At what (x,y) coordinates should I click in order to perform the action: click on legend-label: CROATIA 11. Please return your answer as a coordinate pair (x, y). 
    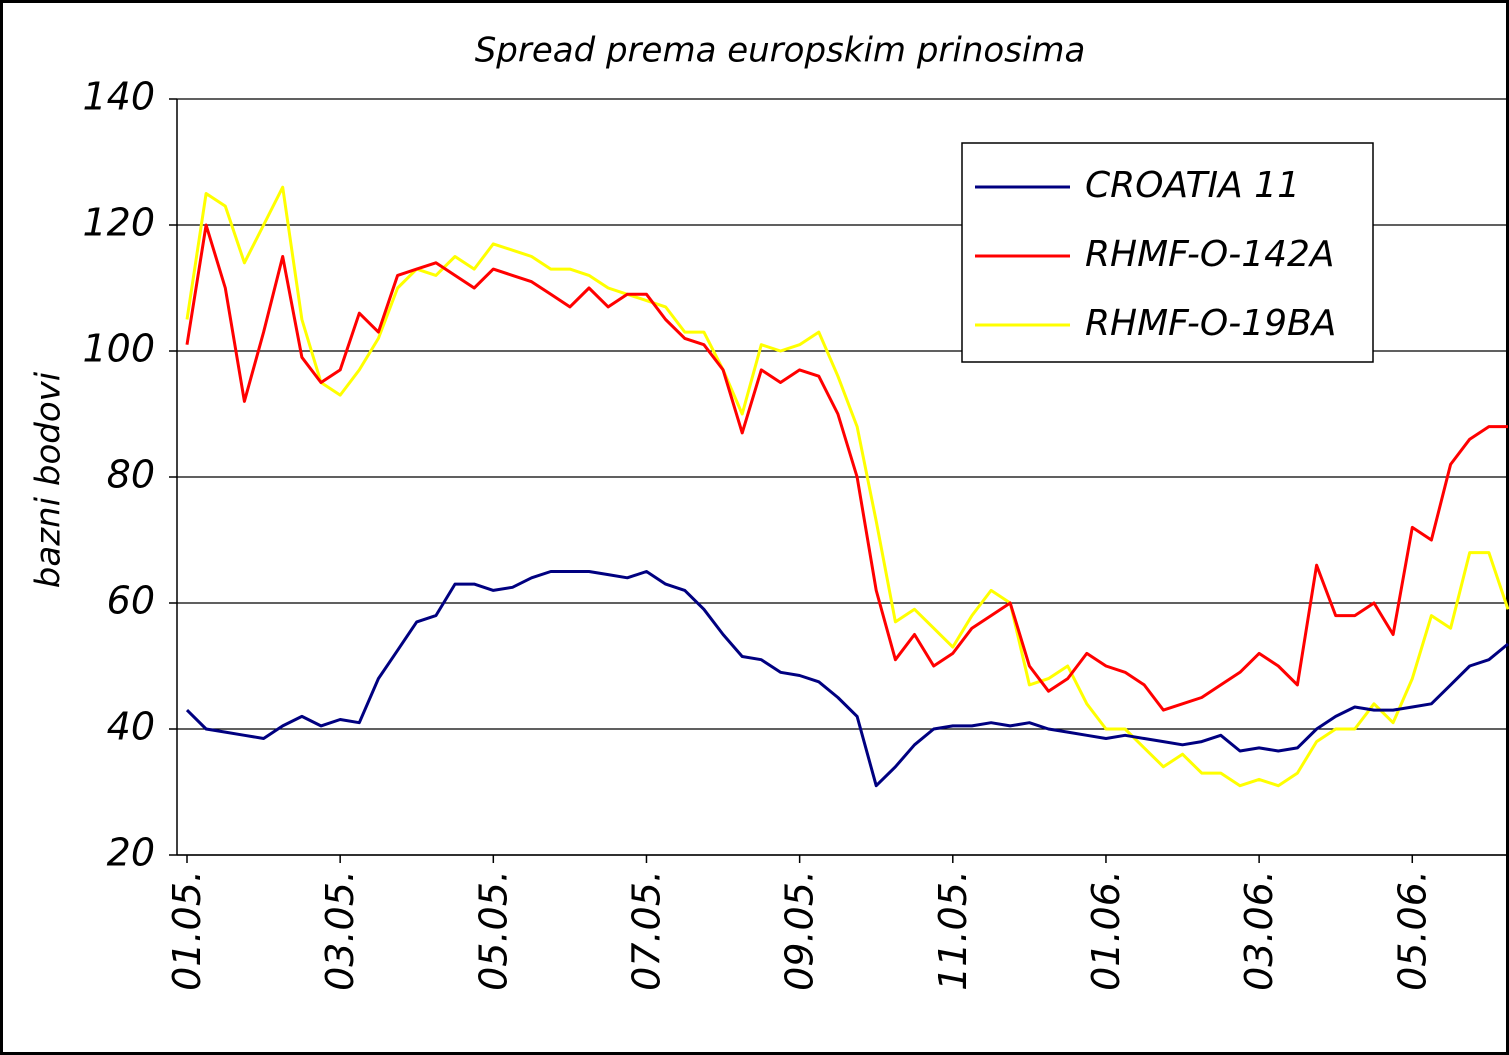
    Looking at the image, I should click on (1192, 185).